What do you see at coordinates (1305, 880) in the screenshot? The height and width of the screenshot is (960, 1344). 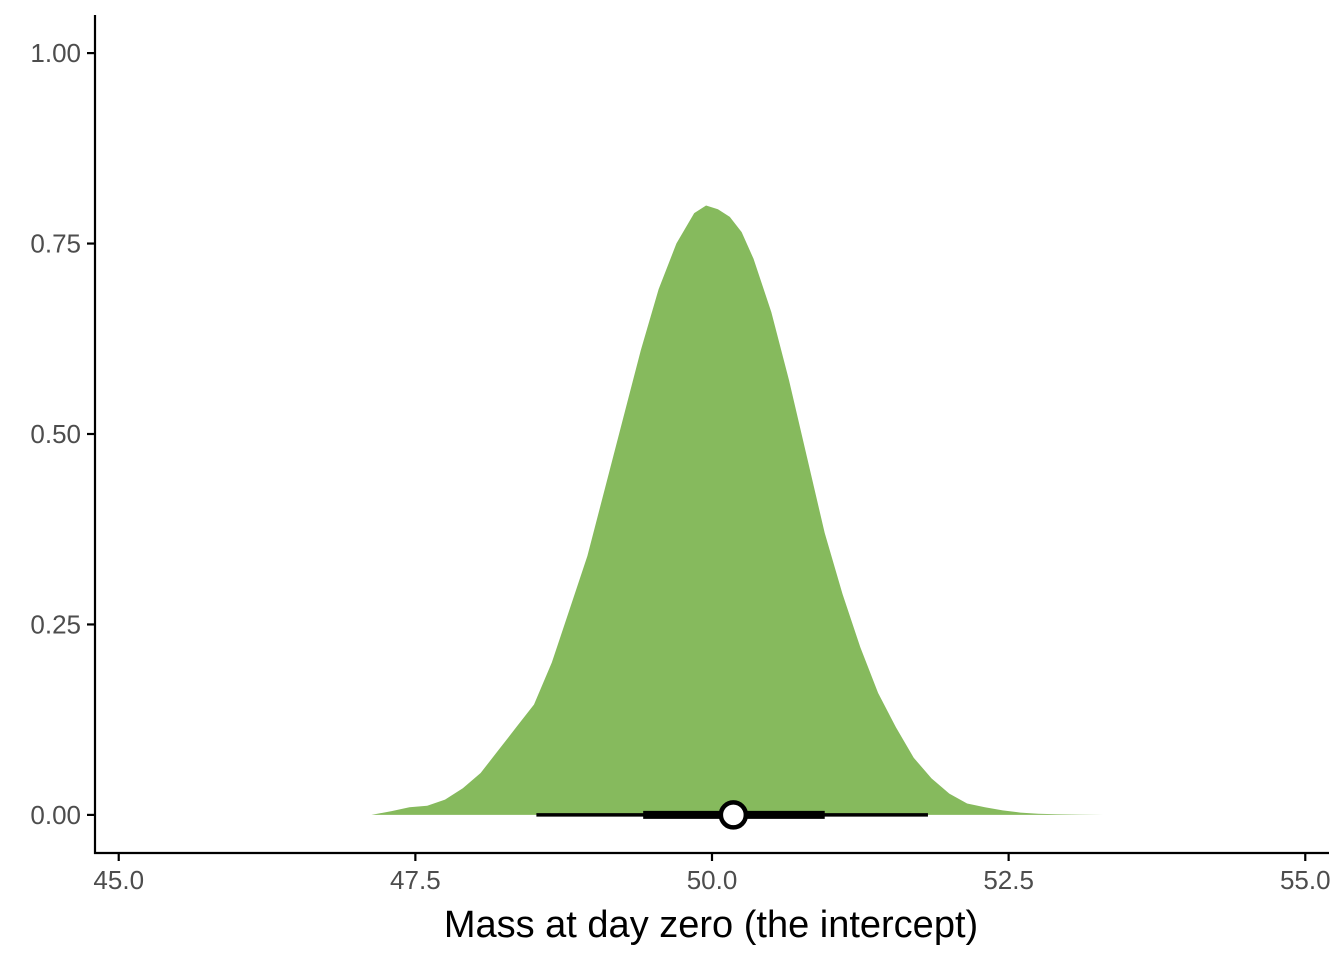 I see `x-tick-label: 55.0` at bounding box center [1305, 880].